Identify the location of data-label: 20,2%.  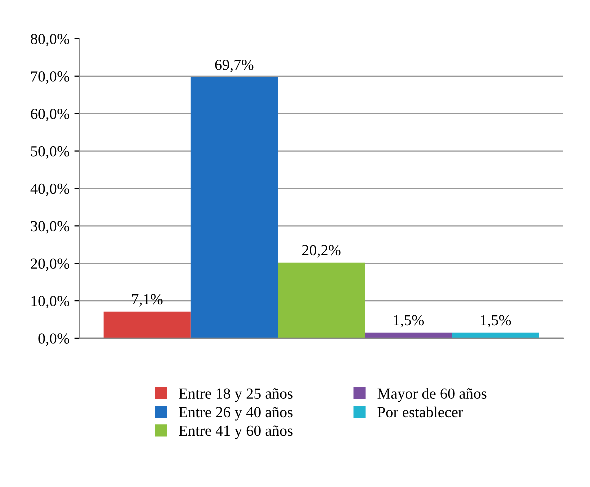
(321, 251).